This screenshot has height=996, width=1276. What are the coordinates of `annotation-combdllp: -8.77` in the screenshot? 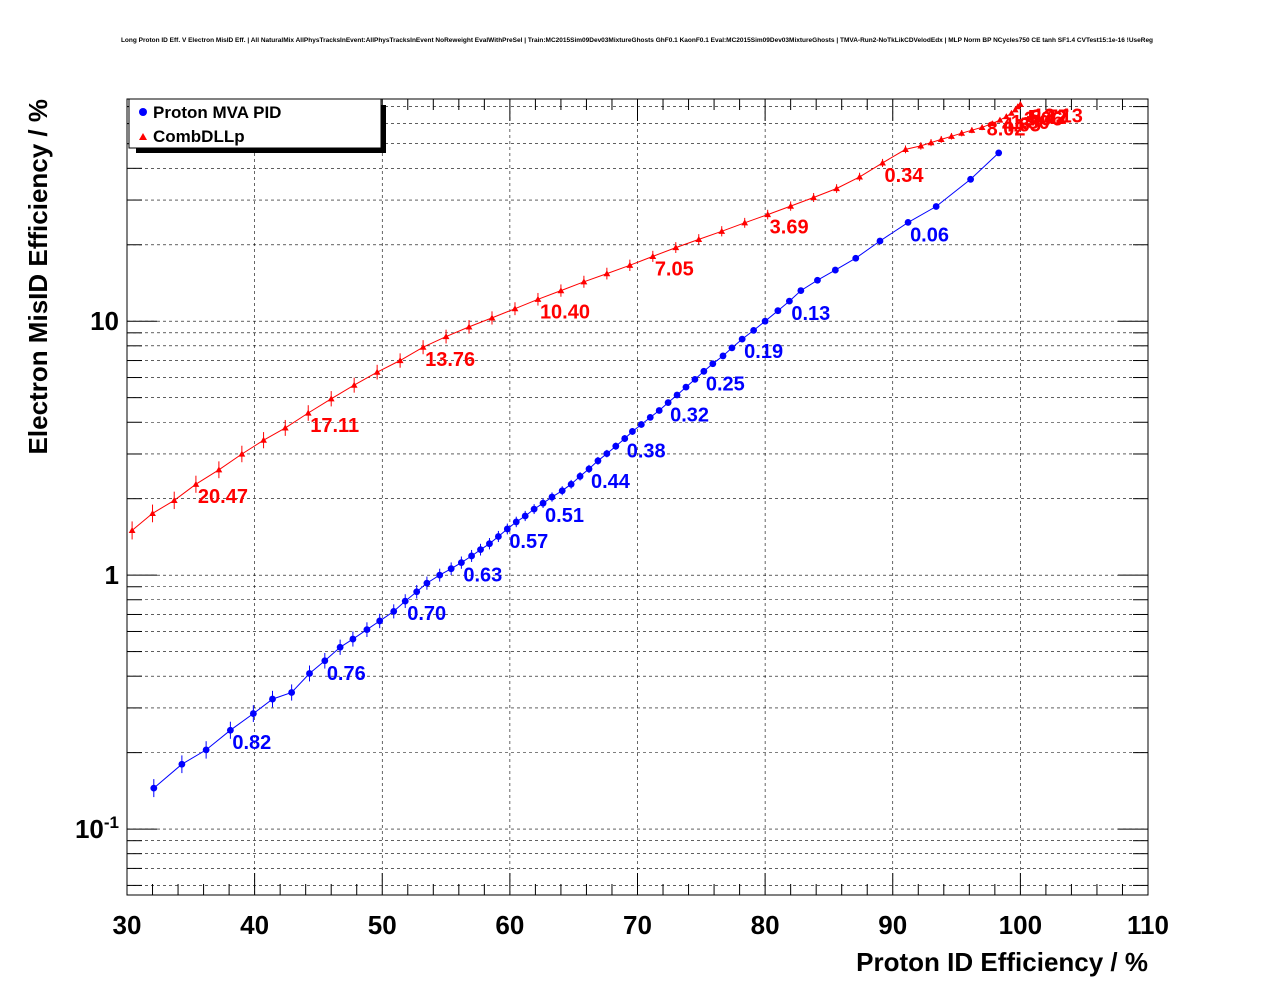 It's located at (1047, 117).